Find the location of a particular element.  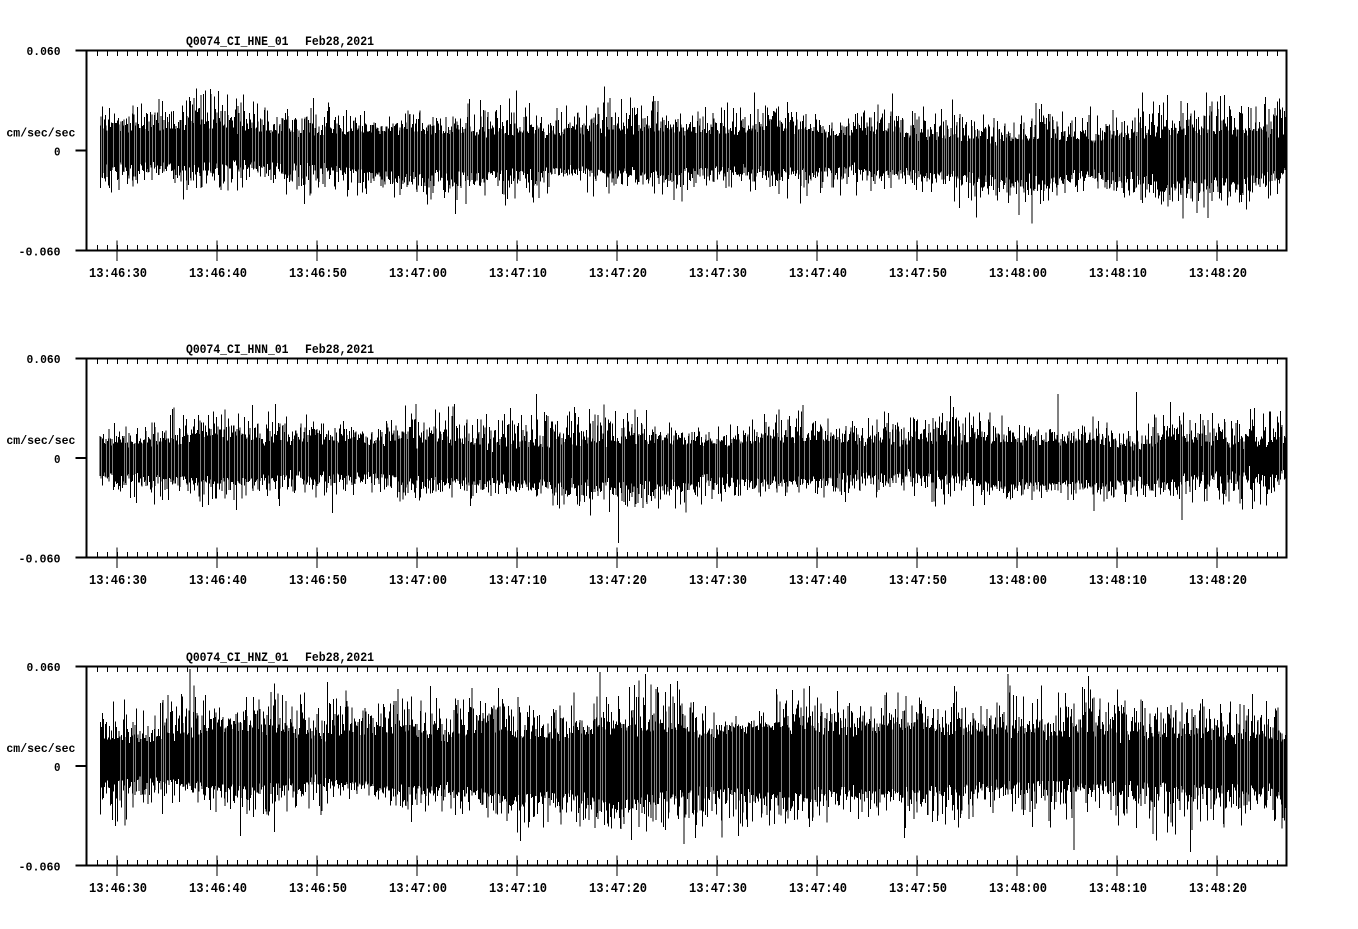

svg-text: Q0074_CI_HNE_01 is located at coordinates (237, 41).